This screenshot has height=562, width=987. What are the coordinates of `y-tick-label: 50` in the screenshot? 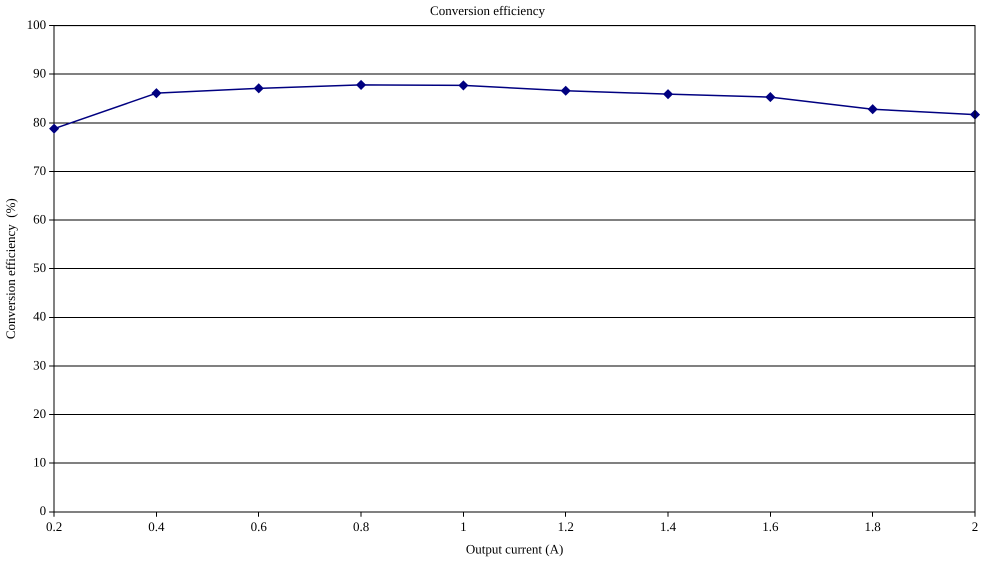 It's located at (39, 268).